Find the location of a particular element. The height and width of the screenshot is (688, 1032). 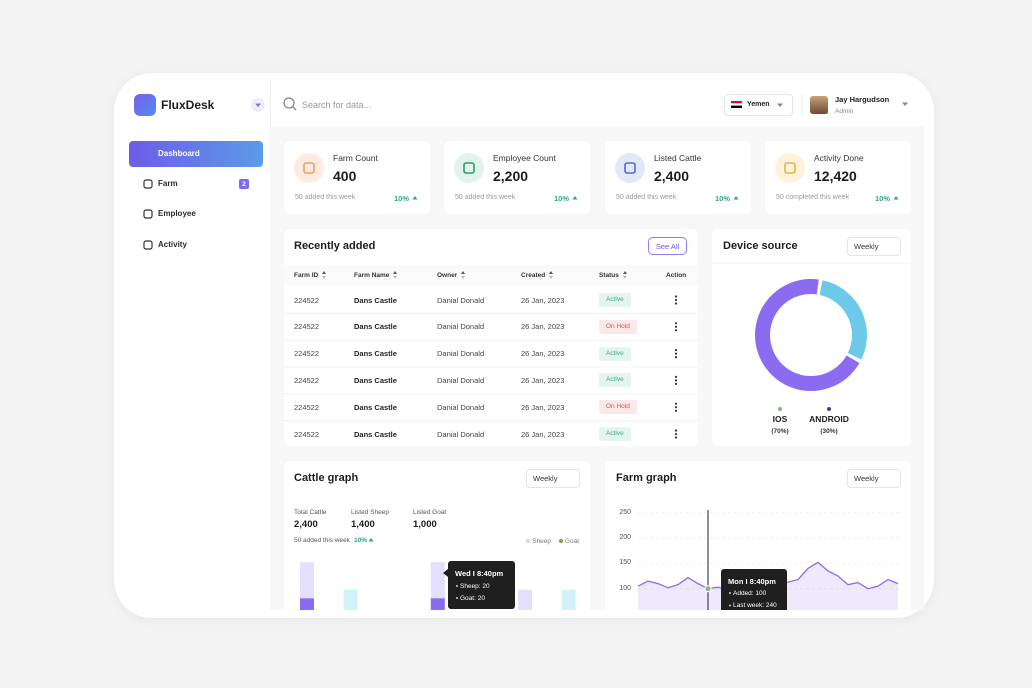

stat-title: Activity Done is located at coordinates (839, 157).